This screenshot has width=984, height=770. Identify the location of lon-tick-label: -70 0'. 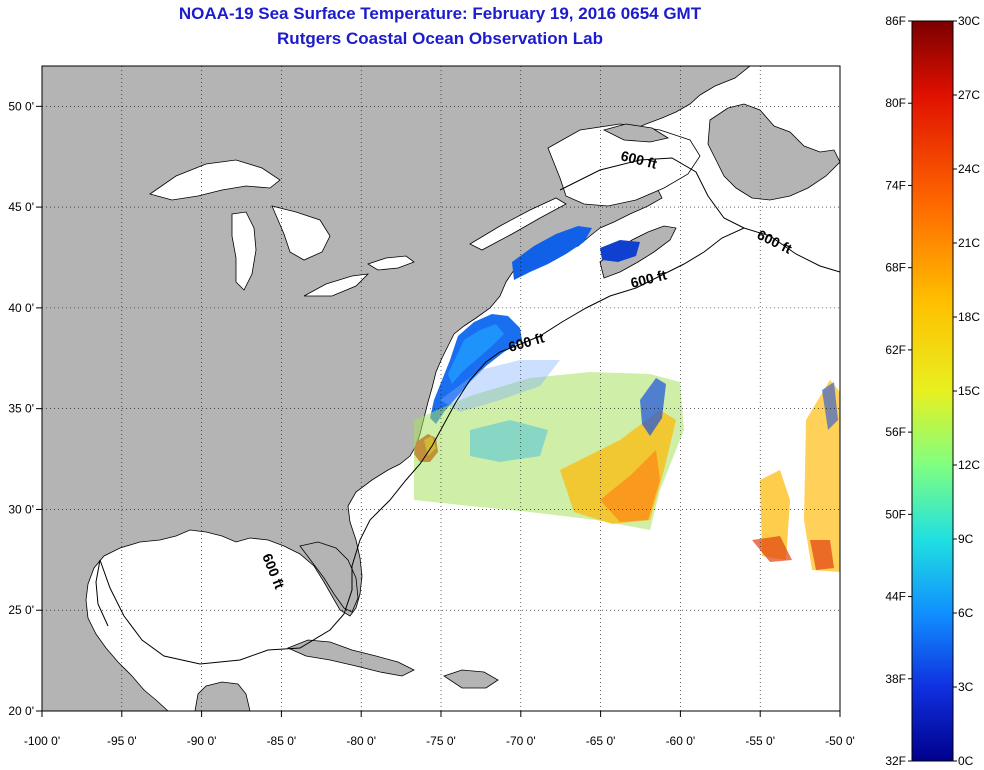
(521, 741).